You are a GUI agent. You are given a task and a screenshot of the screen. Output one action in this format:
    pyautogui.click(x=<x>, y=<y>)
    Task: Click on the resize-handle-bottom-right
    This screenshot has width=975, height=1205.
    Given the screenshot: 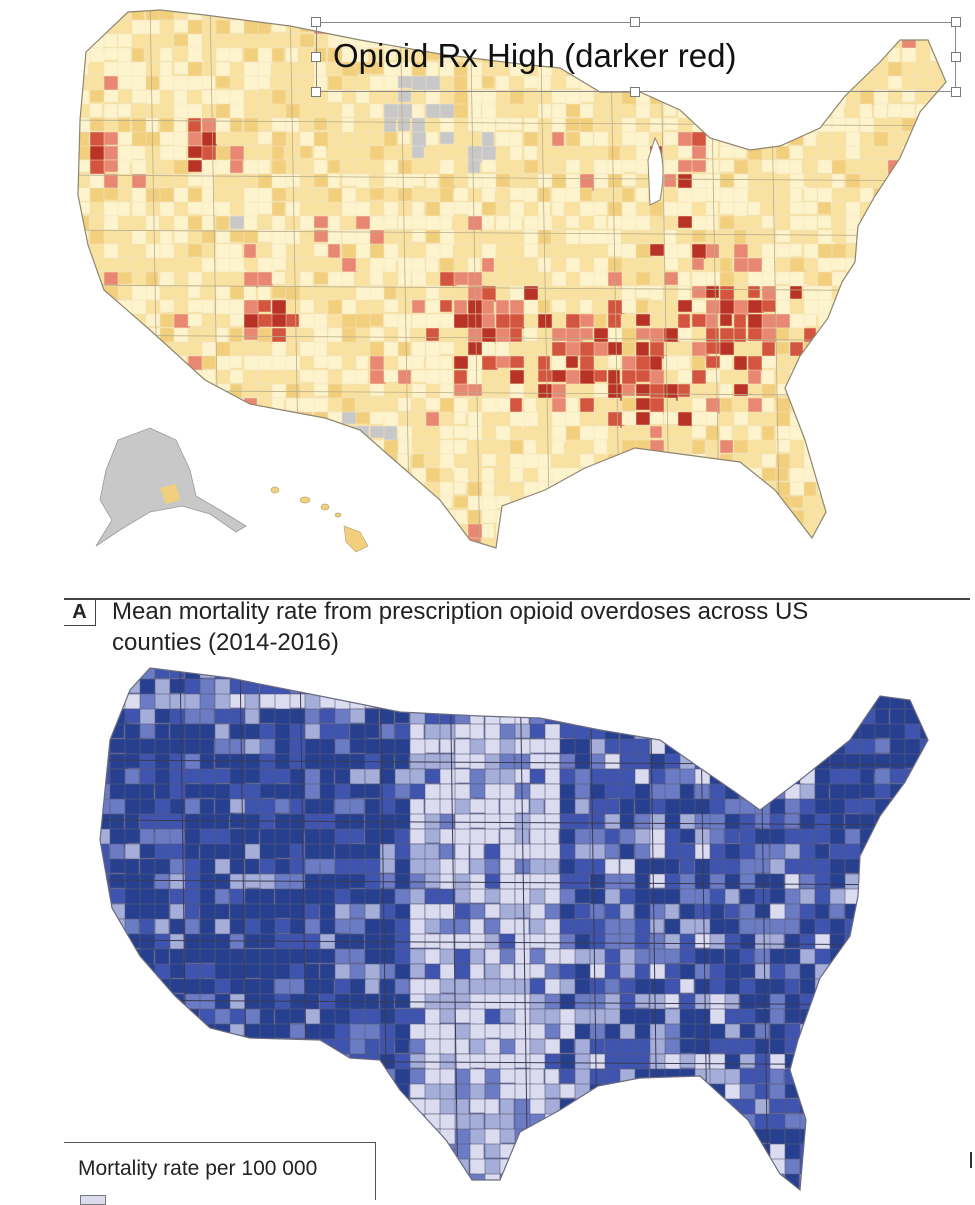 What is the action you would take?
    pyautogui.click(x=956, y=92)
    